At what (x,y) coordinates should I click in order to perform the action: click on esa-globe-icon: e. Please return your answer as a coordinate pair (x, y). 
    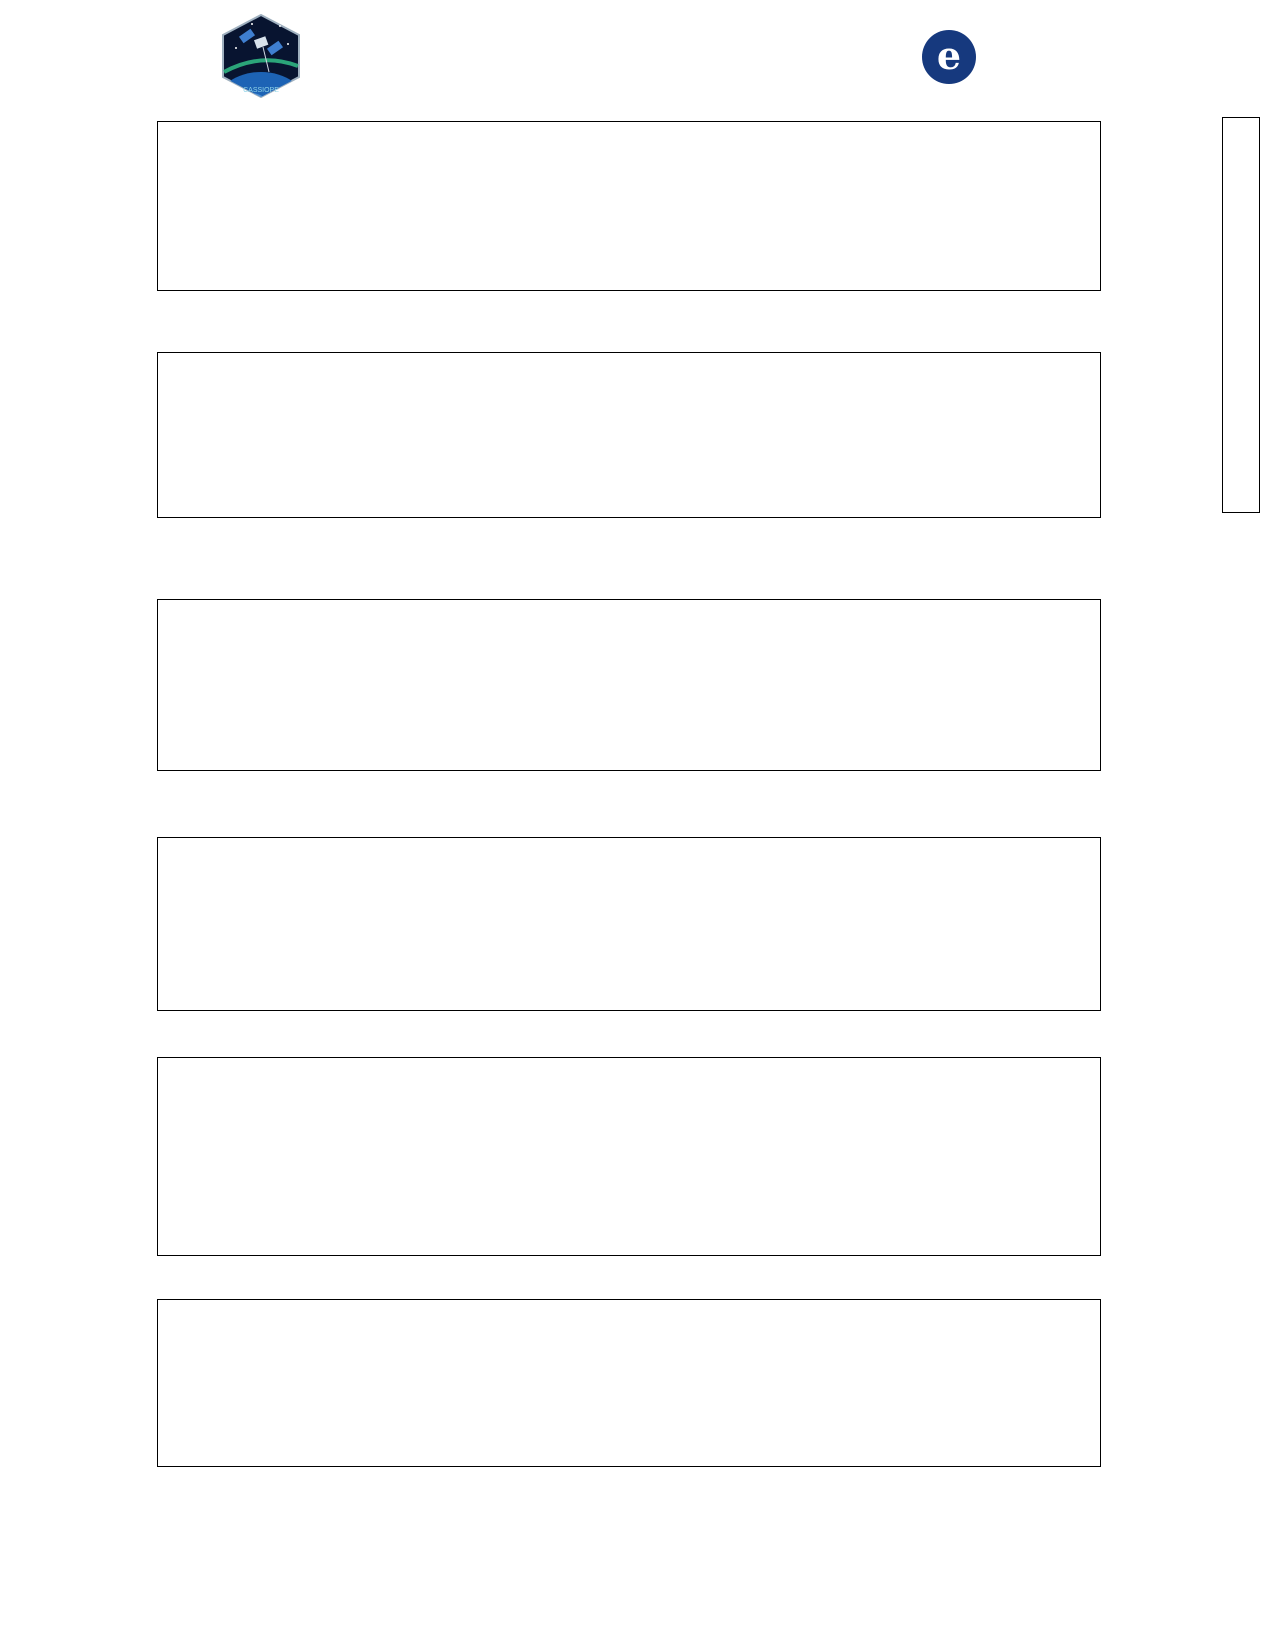
    Looking at the image, I should click on (949, 57).